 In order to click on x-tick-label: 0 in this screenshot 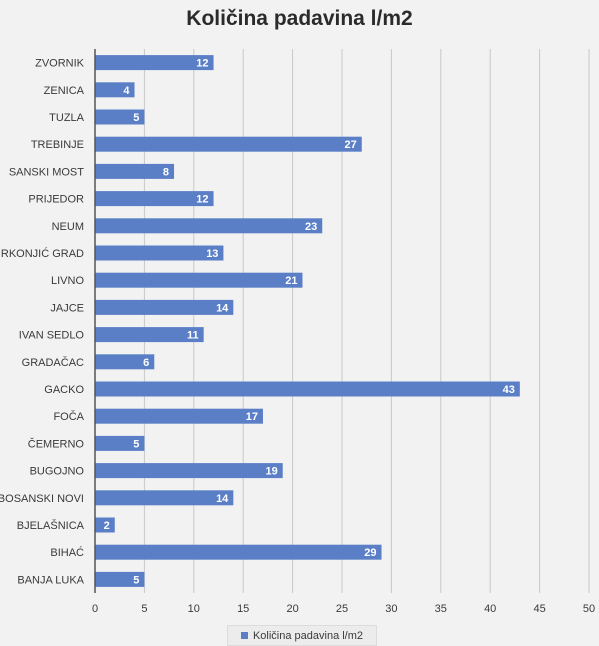, I will do `click(95, 609)`.